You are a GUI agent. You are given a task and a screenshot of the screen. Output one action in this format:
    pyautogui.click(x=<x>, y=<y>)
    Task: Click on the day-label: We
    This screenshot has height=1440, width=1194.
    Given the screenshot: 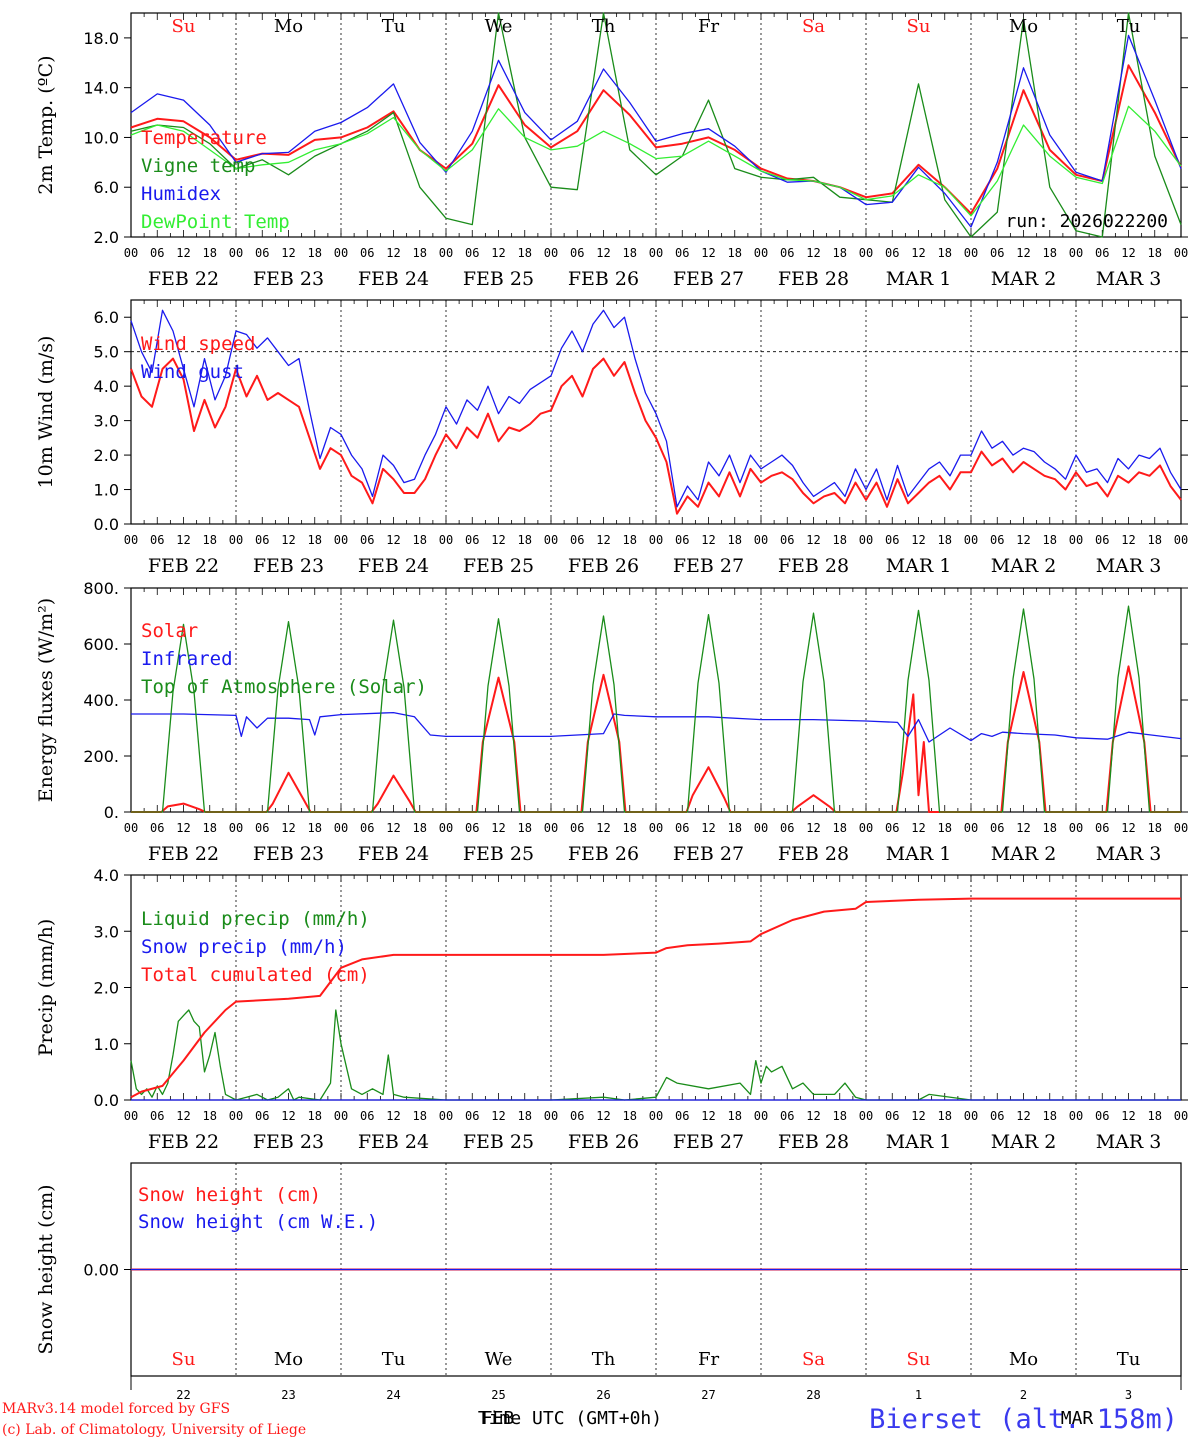 What is the action you would take?
    pyautogui.click(x=499, y=1359)
    